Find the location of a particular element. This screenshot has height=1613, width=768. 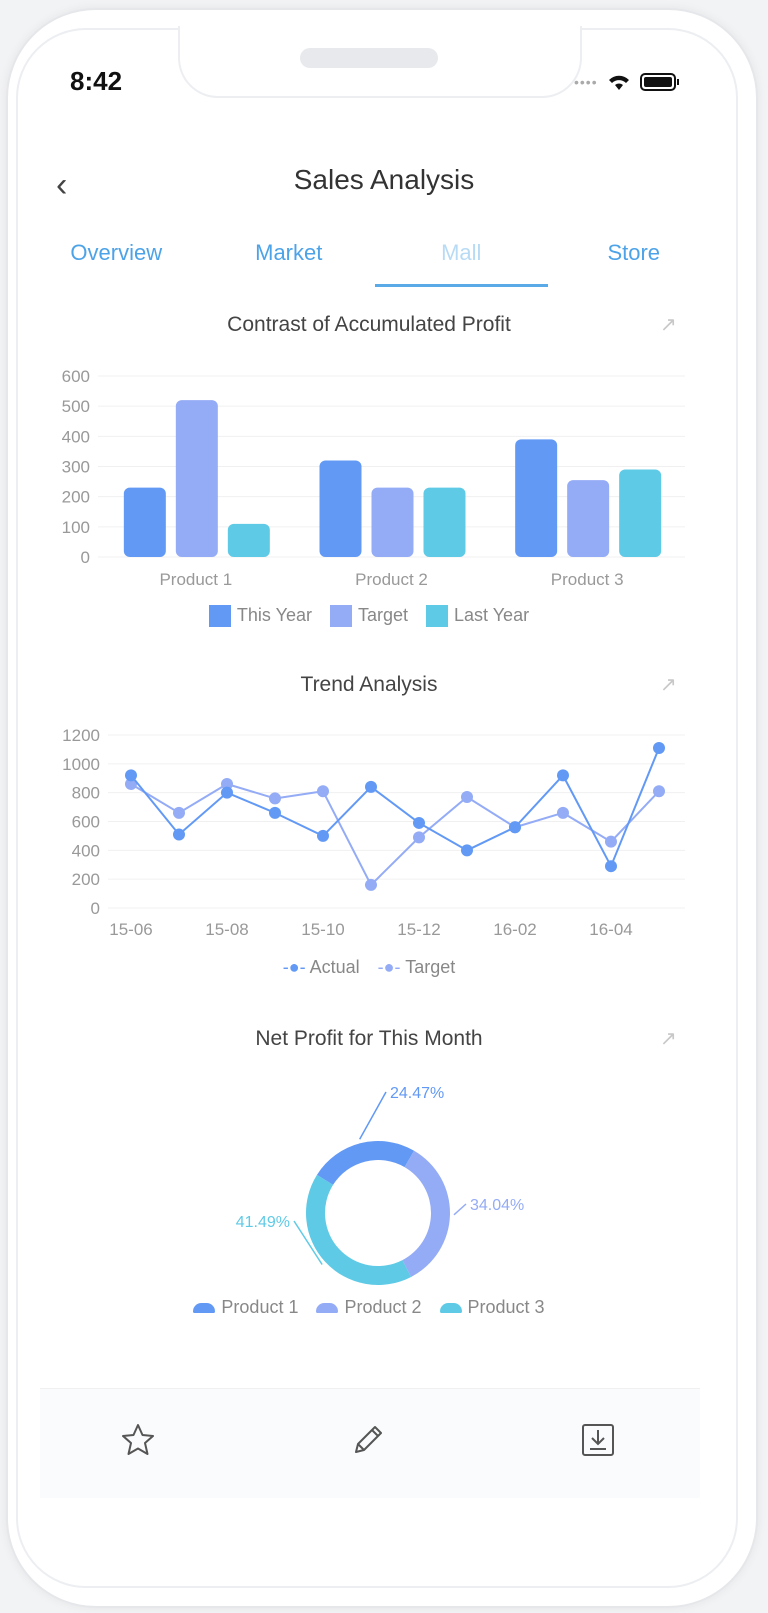

legend-this-year: This Year is located at coordinates (260, 616).